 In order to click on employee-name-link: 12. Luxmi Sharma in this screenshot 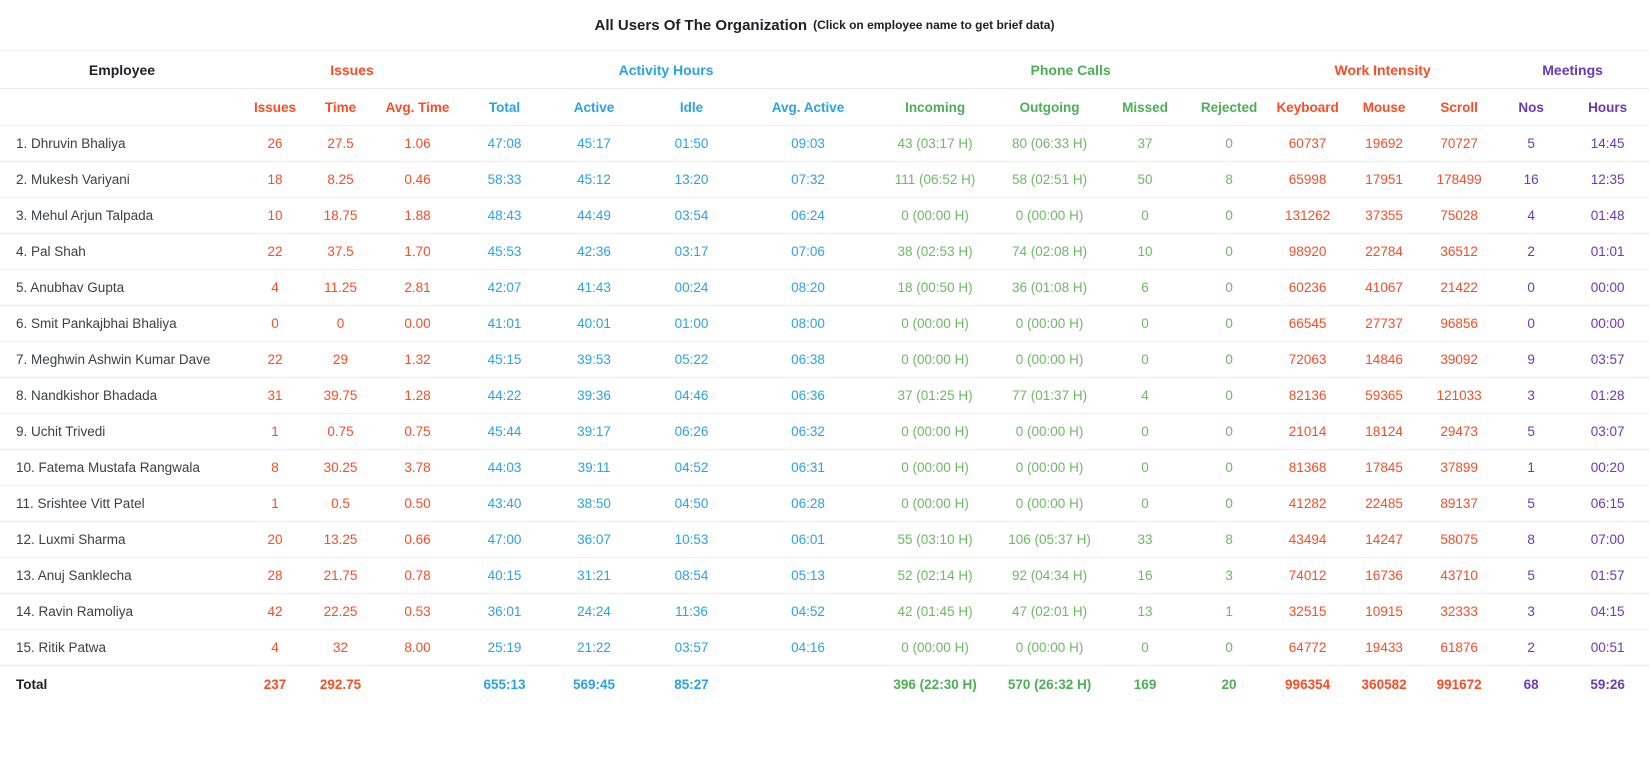, I will do `click(71, 539)`.